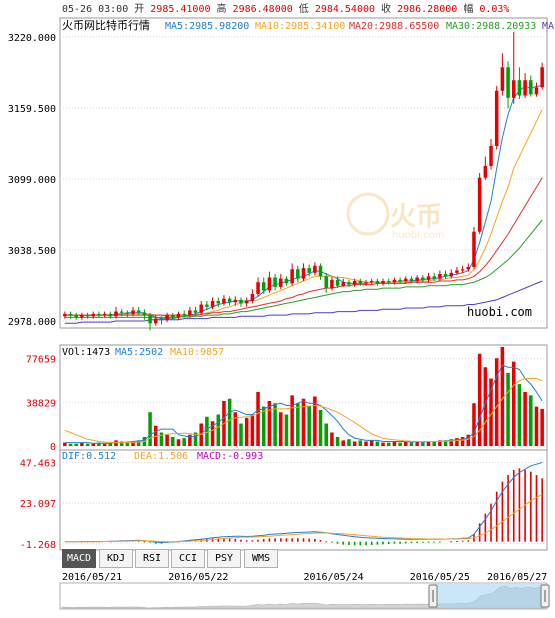  Describe the element at coordinates (106, 25) in the screenshot. I see `chart-title: 火币网比特币行情` at that location.